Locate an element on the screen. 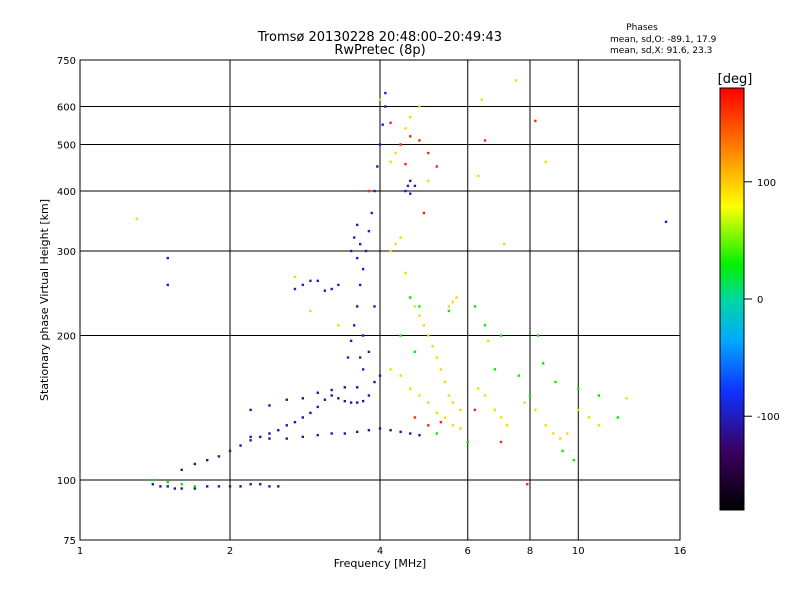 The width and height of the screenshot is (800, 600). x-tick-label: 10 is located at coordinates (578, 551).